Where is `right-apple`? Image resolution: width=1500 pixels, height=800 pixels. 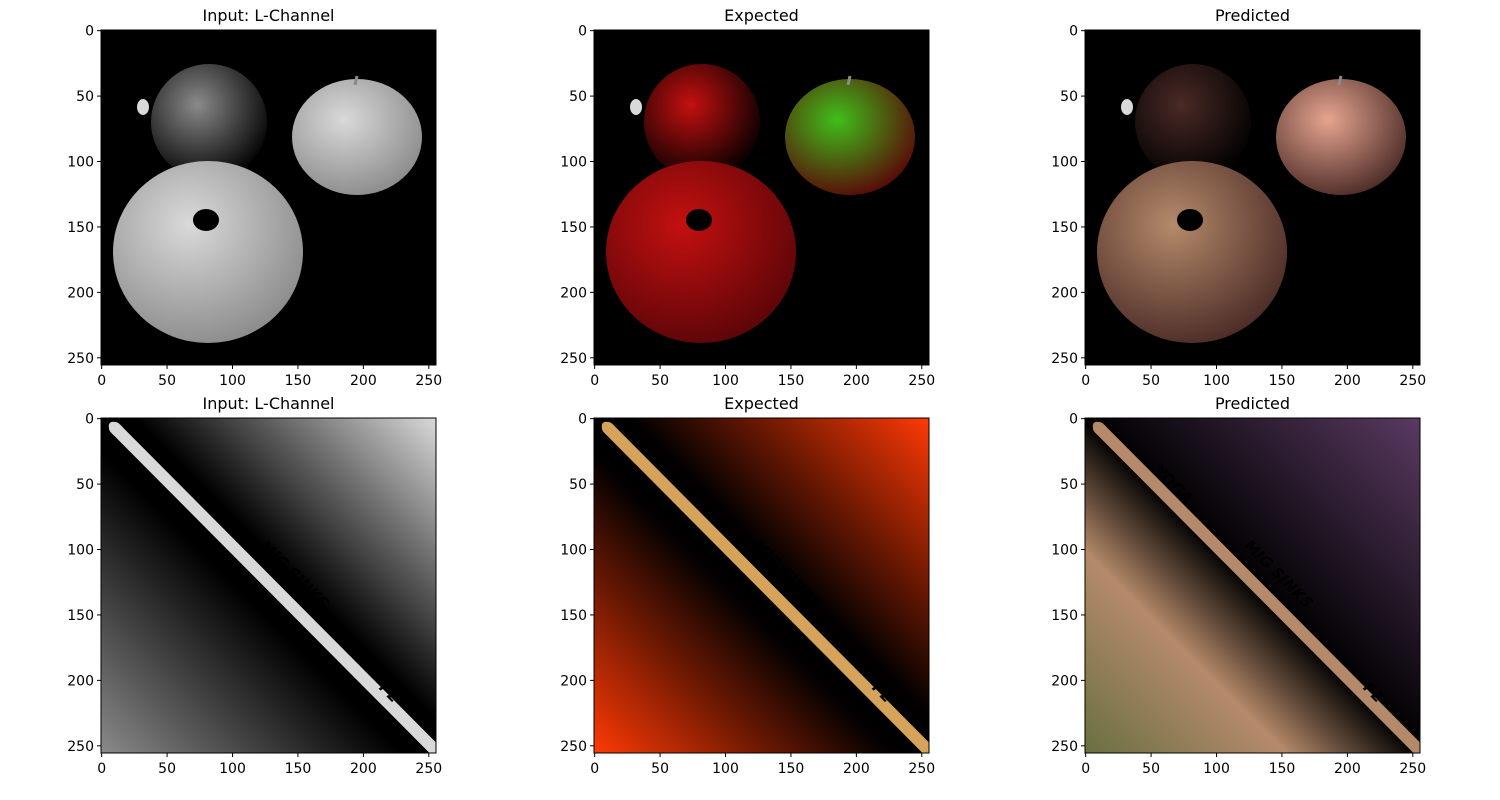 right-apple is located at coordinates (850, 137).